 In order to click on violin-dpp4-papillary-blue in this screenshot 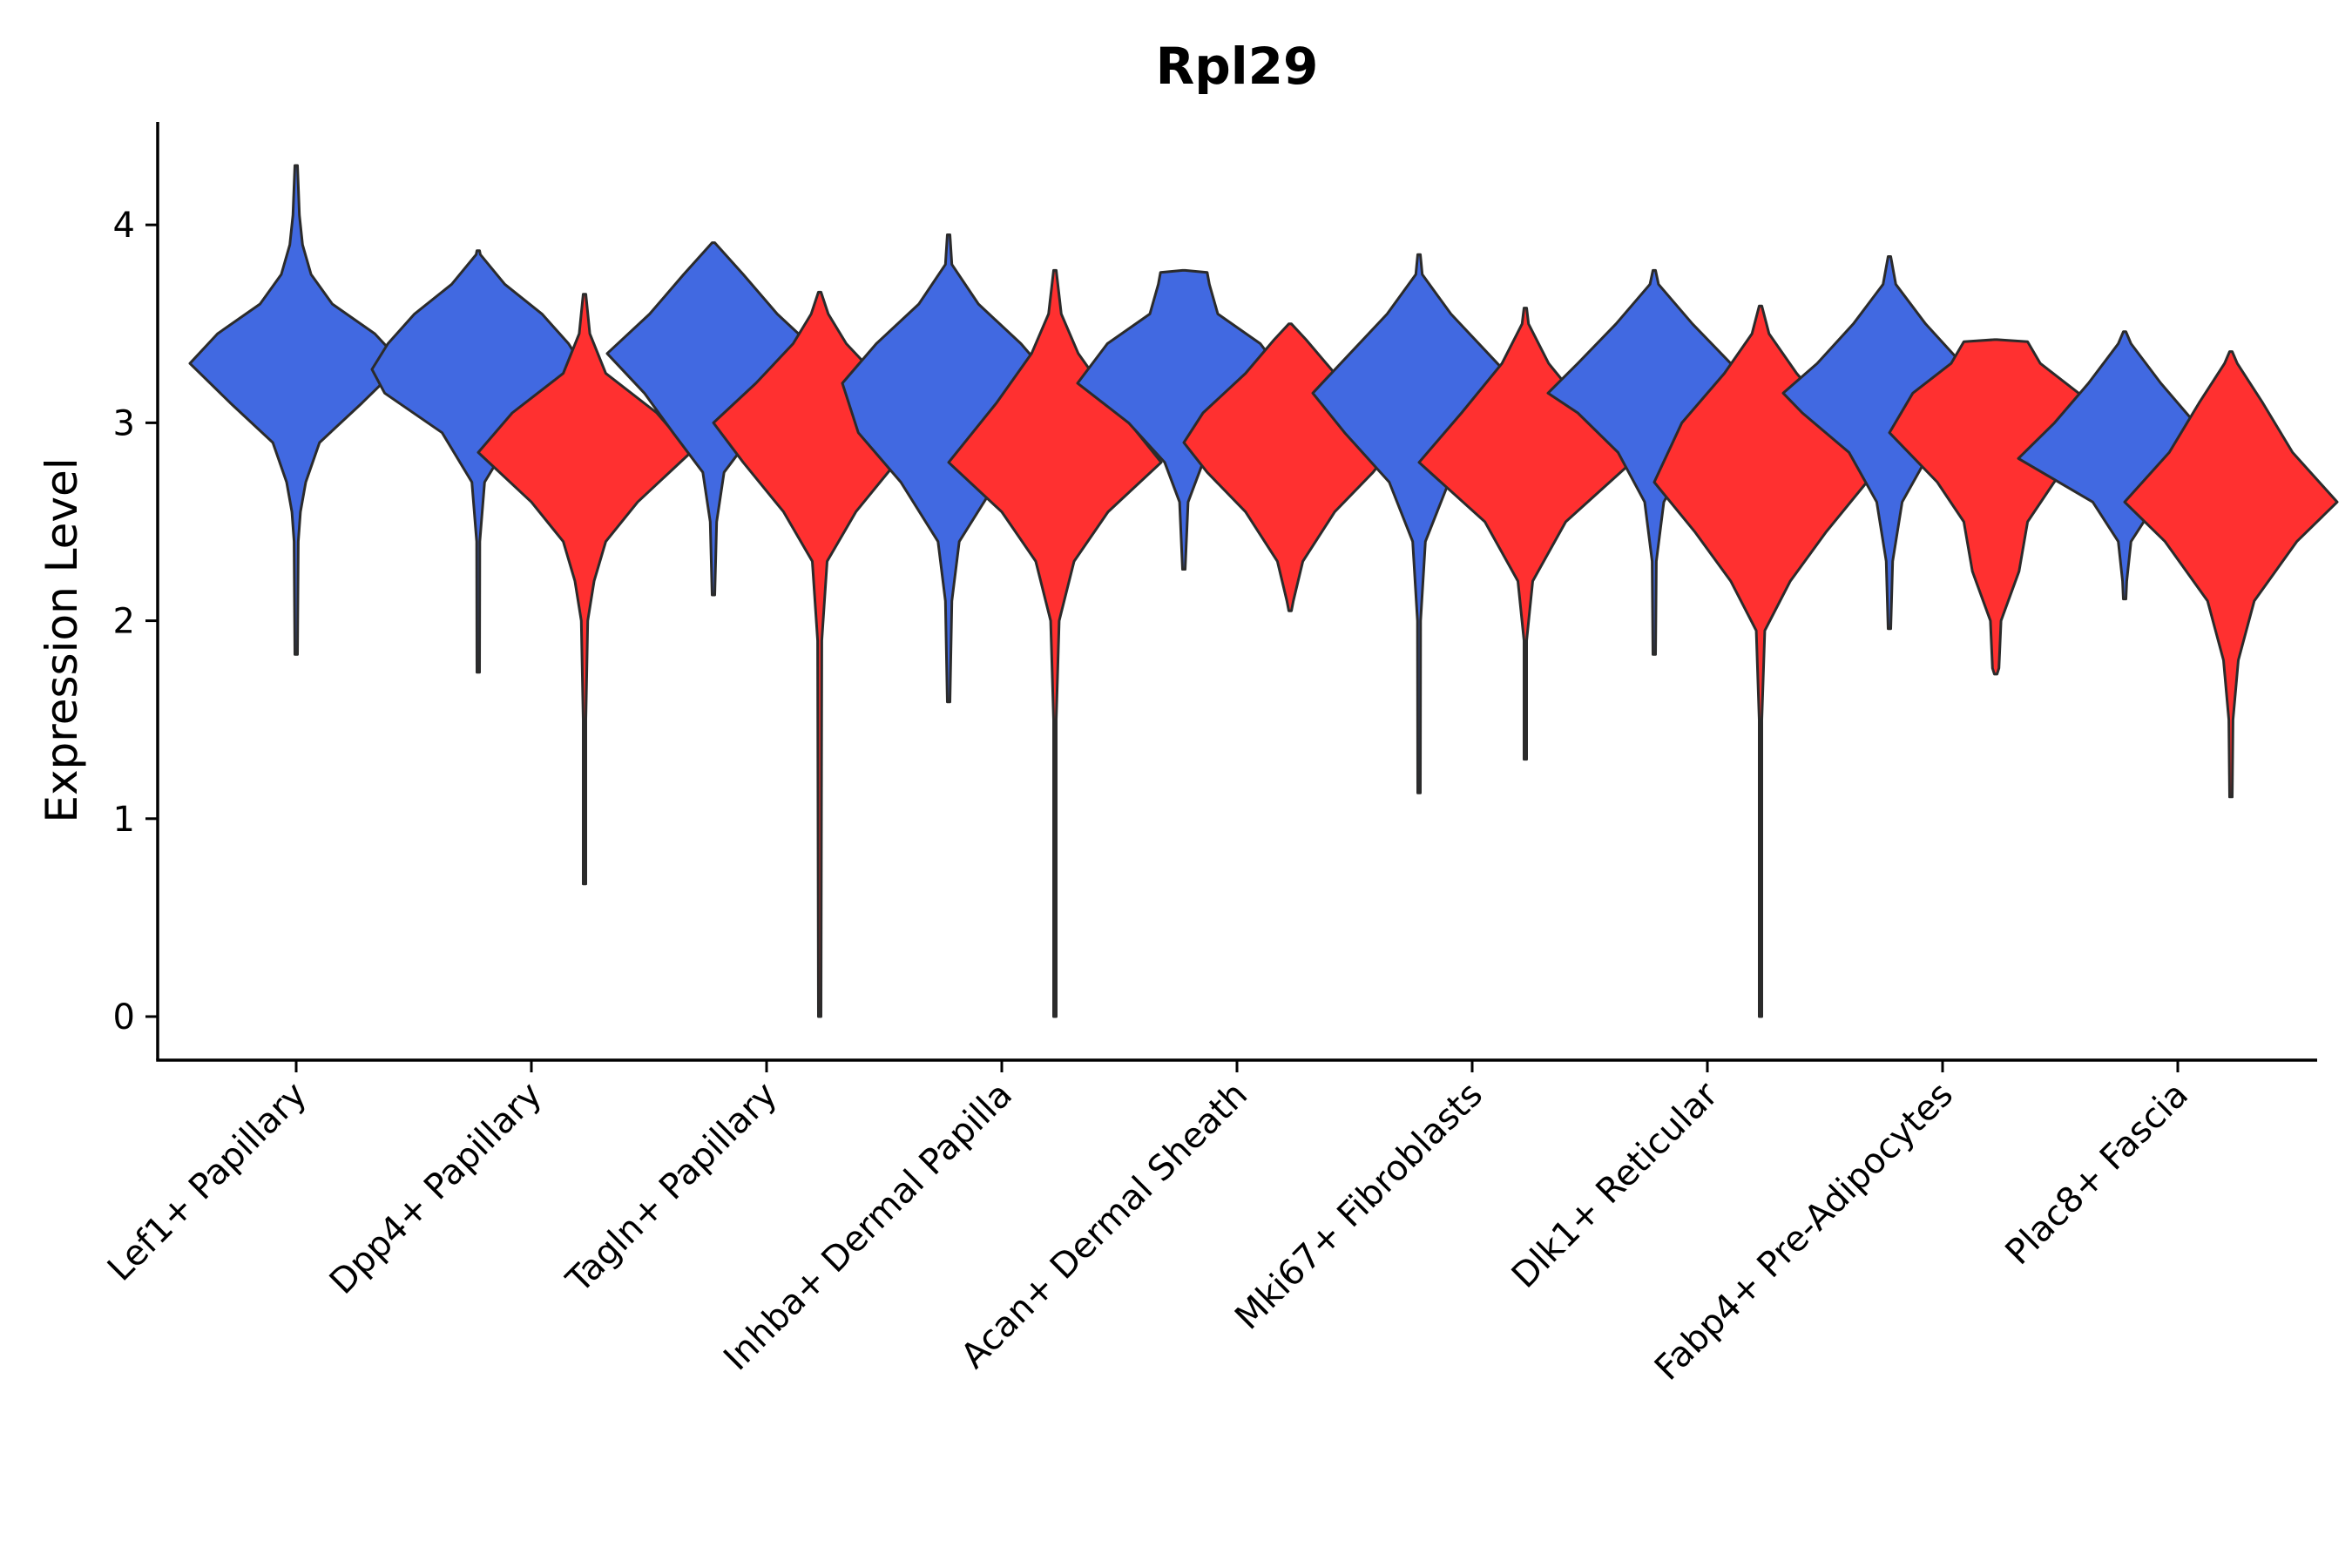, I will do `click(478, 461)`.